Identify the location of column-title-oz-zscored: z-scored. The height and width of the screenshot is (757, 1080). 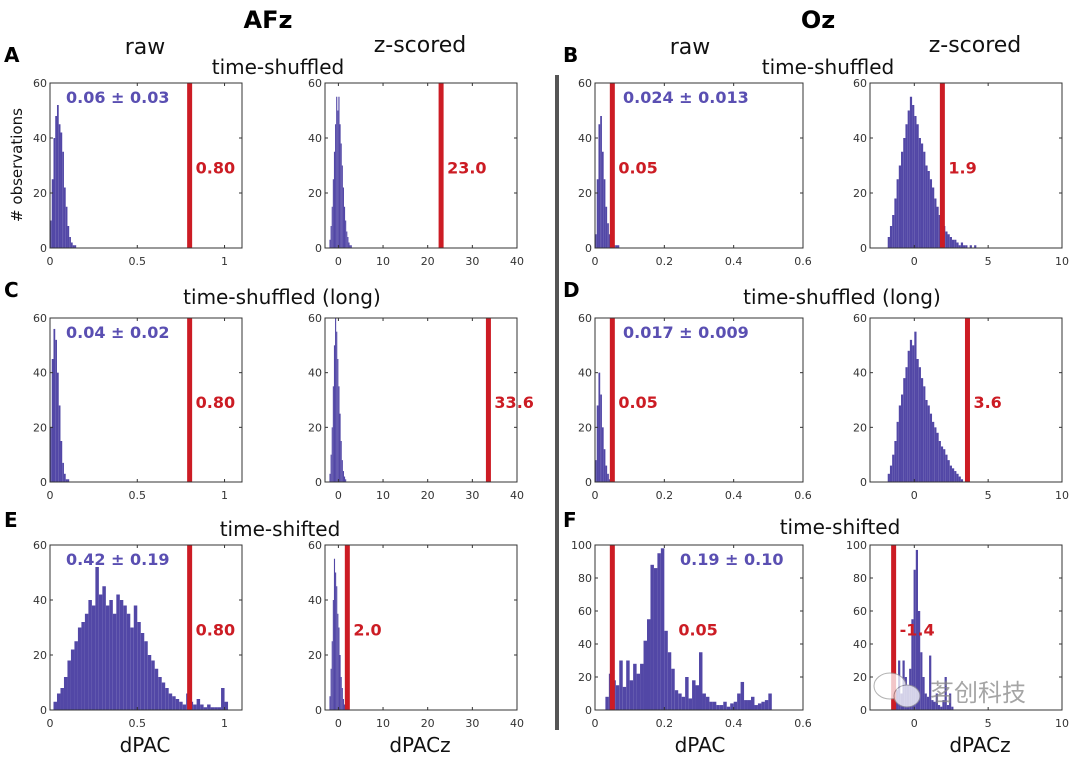
(975, 45).